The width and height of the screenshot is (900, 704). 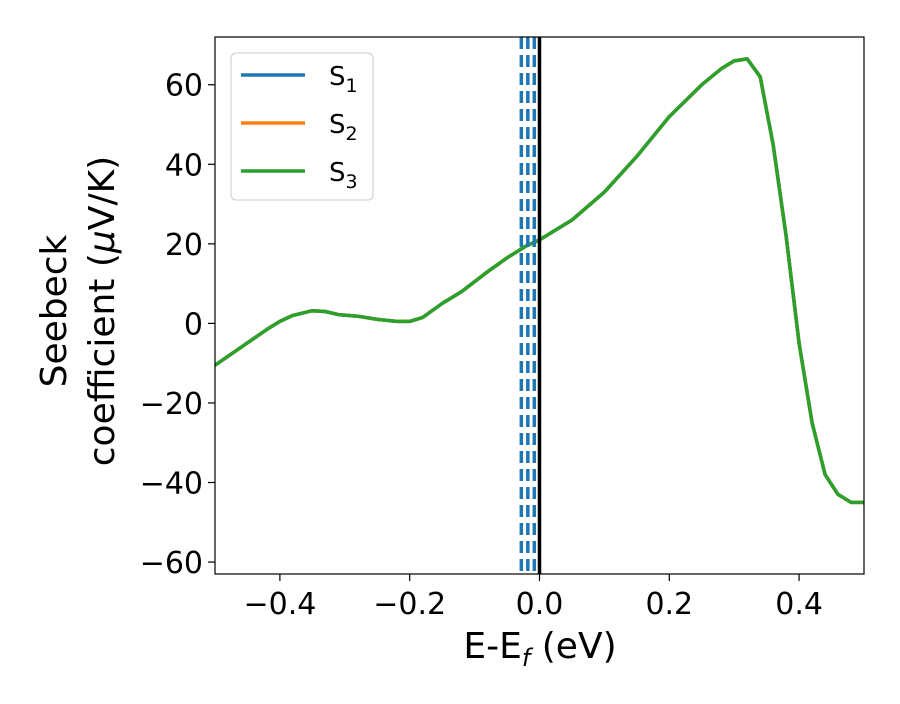 I want to click on legend-label-1: S1, so click(x=343, y=79).